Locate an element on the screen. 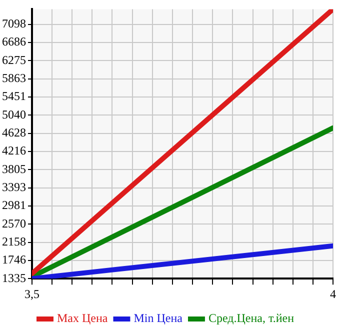 Image resolution: width=345 pixels, height=335 pixels. y-tick-label: 1335 is located at coordinates (14, 277).